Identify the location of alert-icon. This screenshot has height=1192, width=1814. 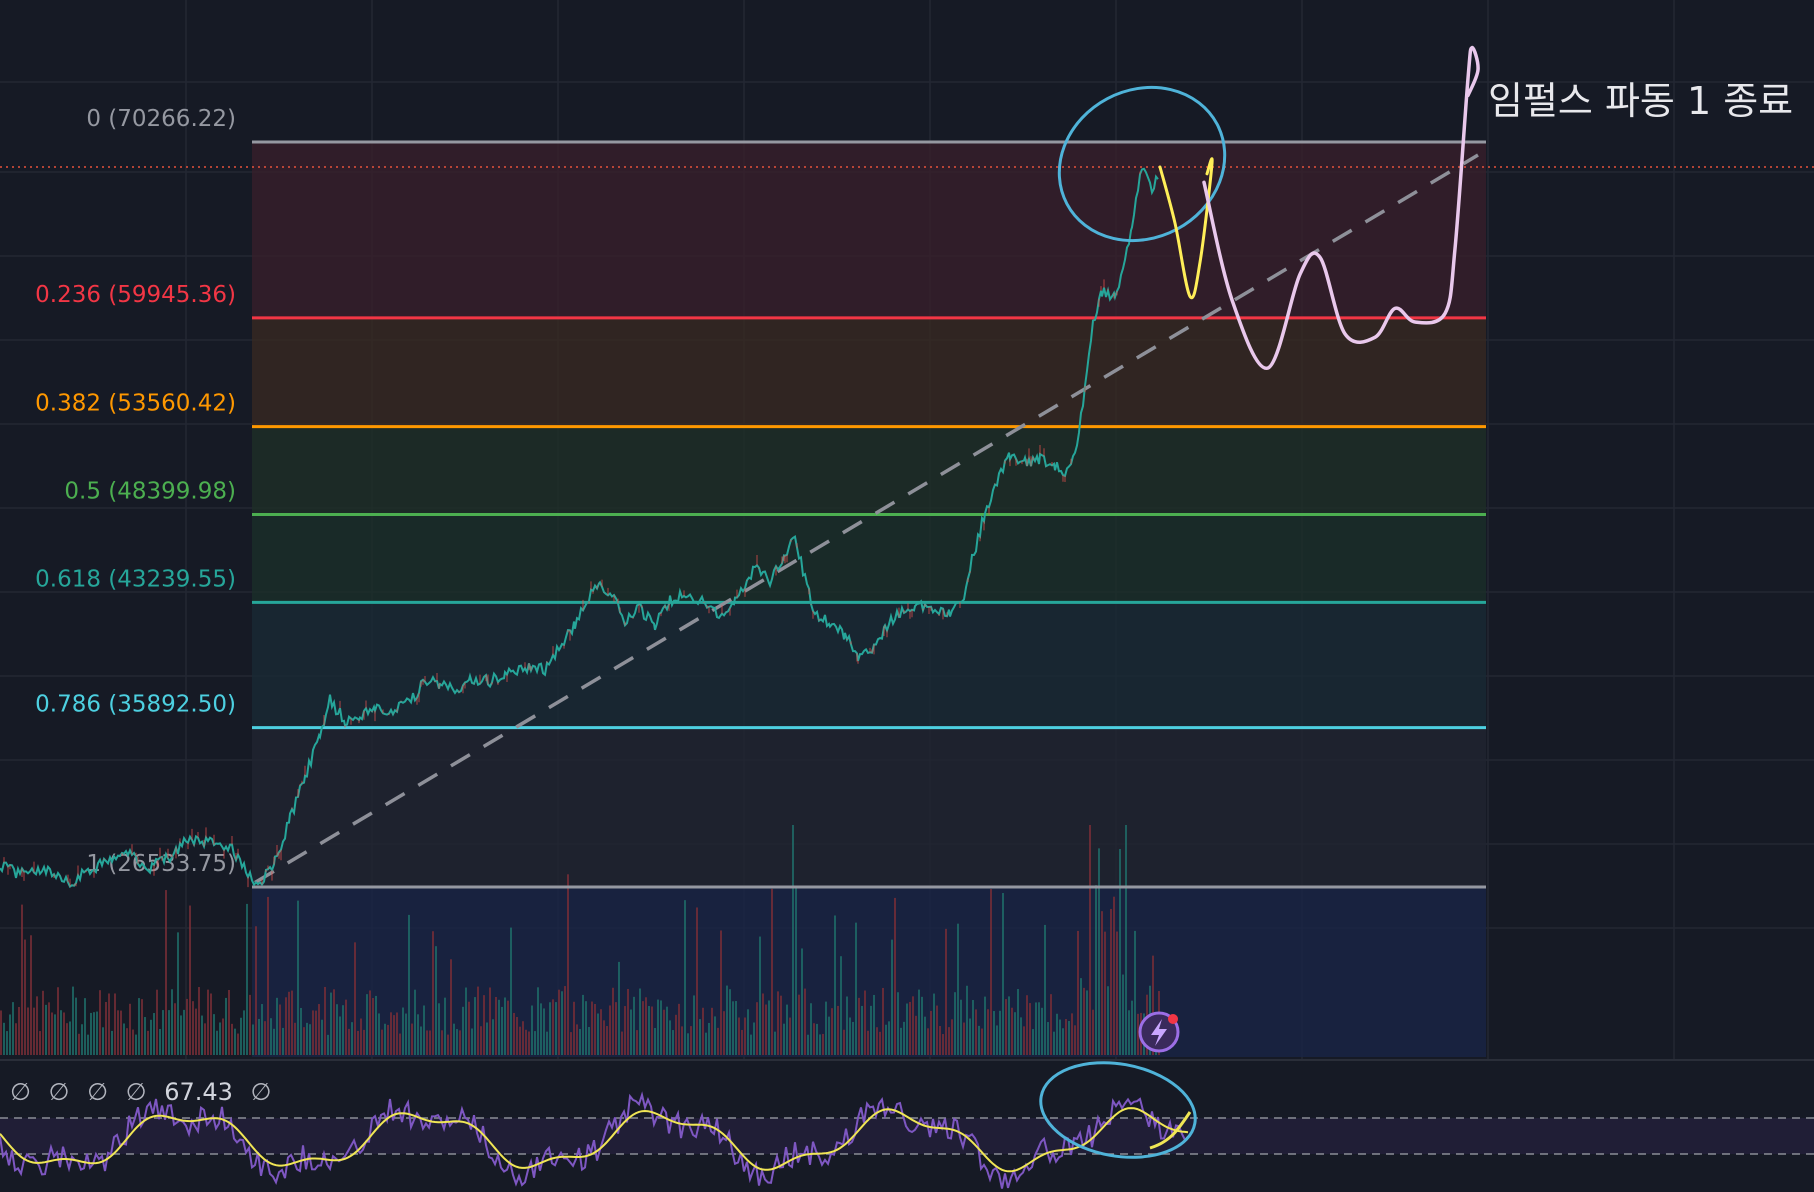
(1159, 1032).